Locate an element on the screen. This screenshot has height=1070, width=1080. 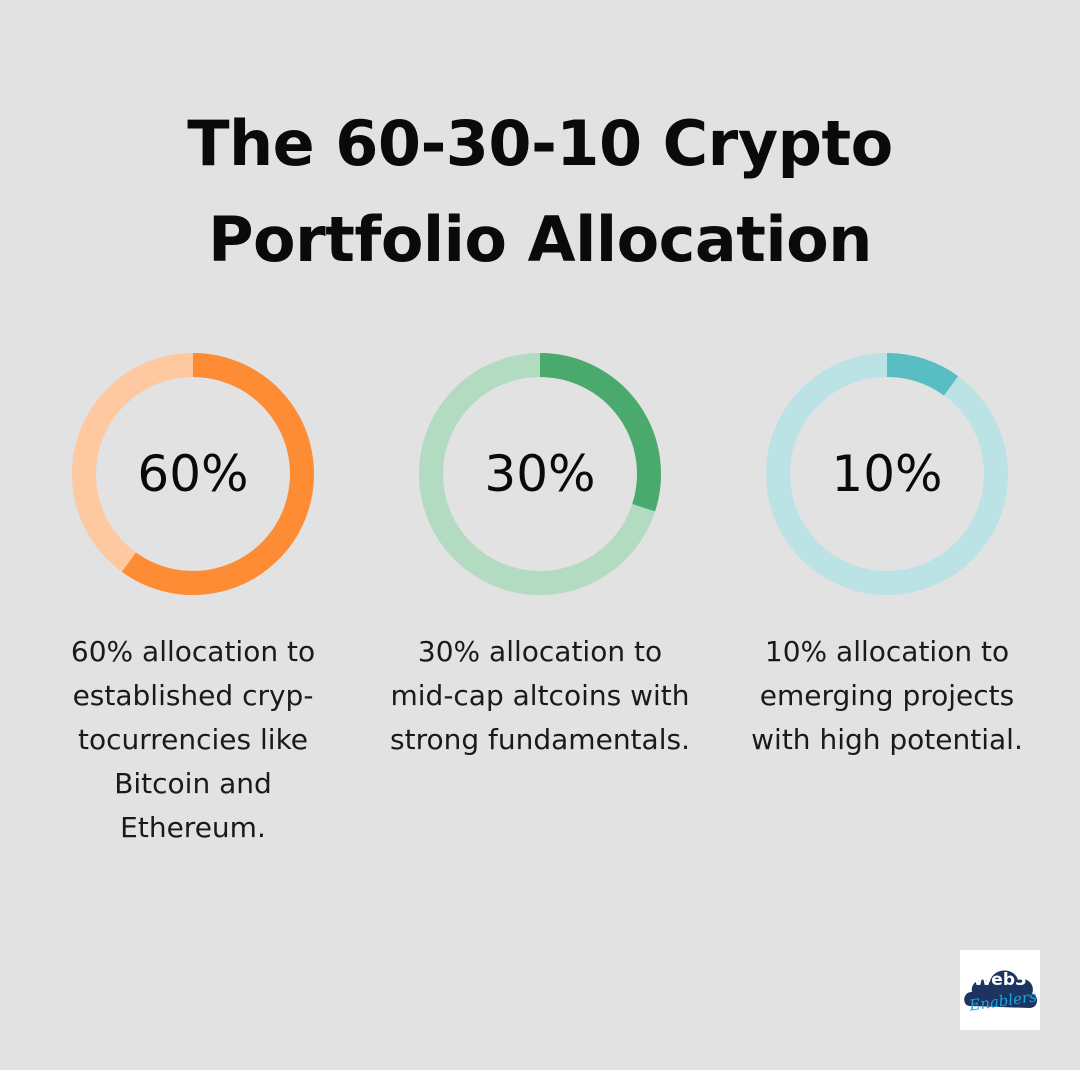
percentage-label-30: 30% is located at coordinates (540, 474).